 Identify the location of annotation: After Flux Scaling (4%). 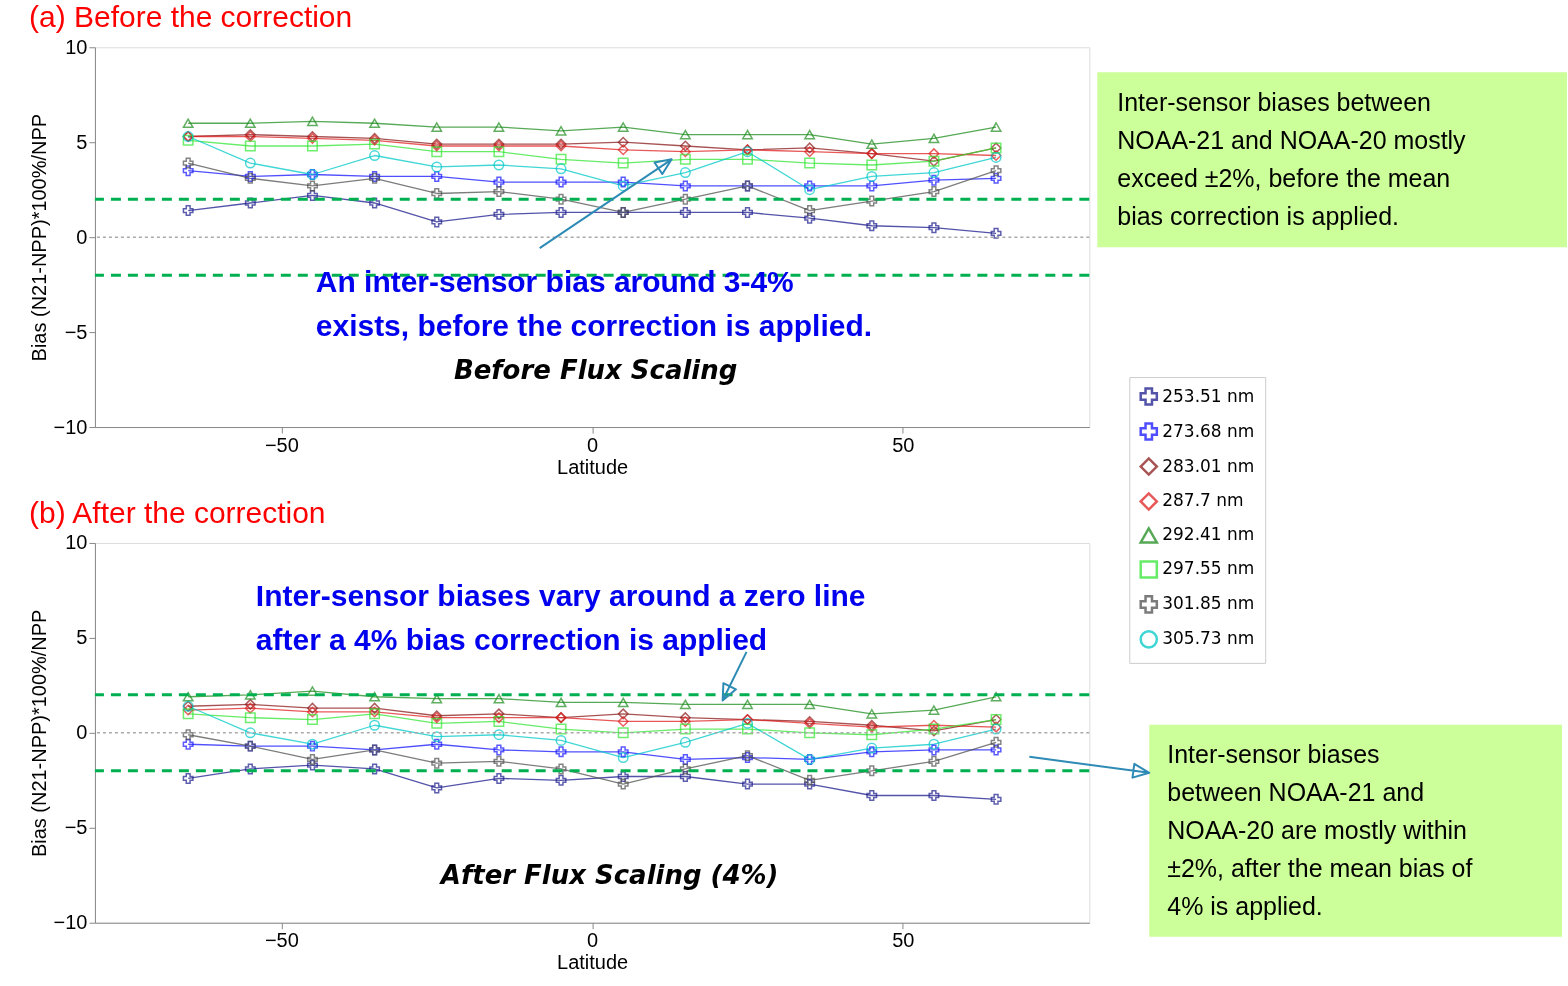
(608, 874).